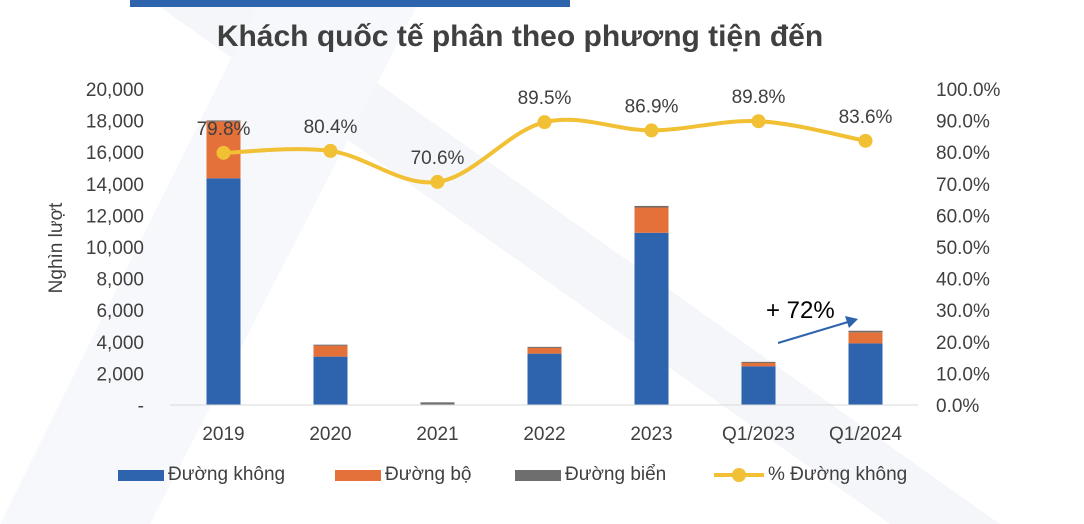 The image size is (1084, 524). I want to click on y-tick-label: 20,000, so click(115, 90).